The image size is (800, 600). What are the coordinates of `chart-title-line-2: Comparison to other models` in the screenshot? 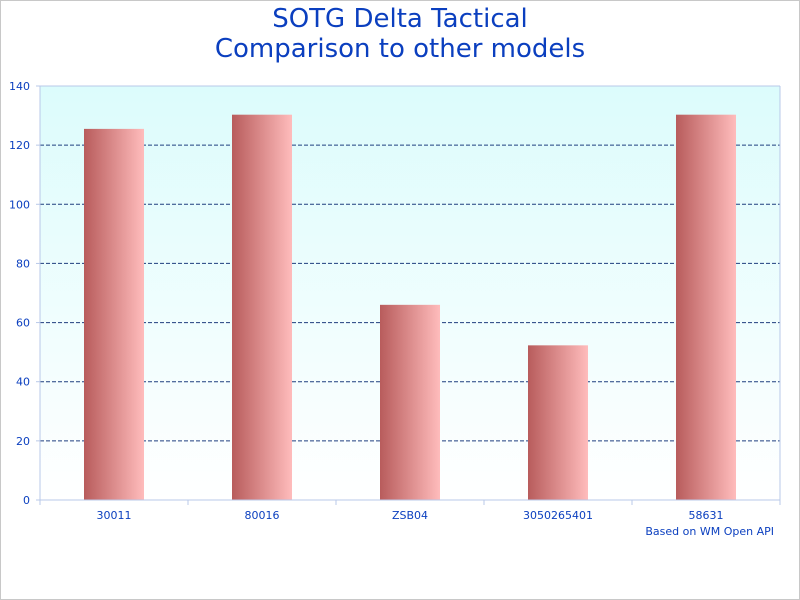 It's located at (400, 49).